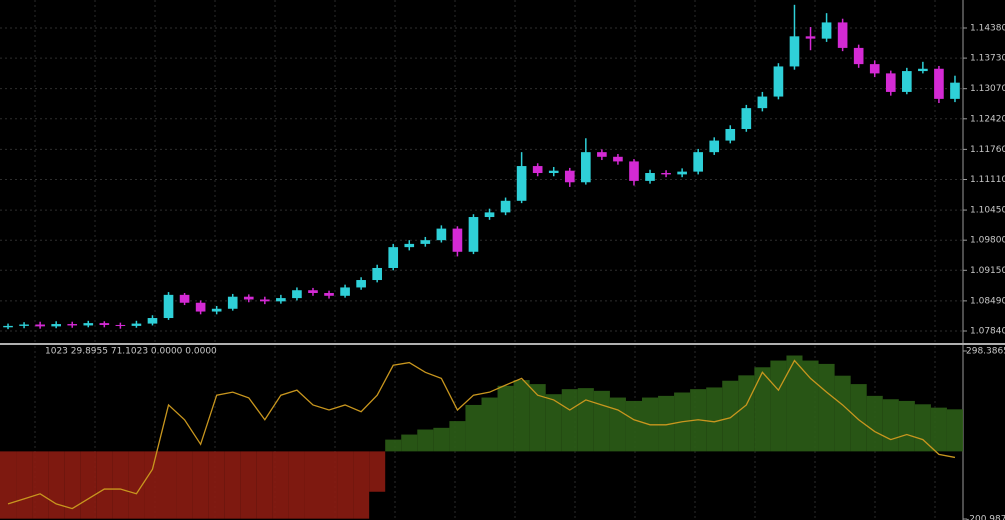 This screenshot has height=520, width=1005. I want to click on y-tick-label: 1.13070, so click(987, 89).